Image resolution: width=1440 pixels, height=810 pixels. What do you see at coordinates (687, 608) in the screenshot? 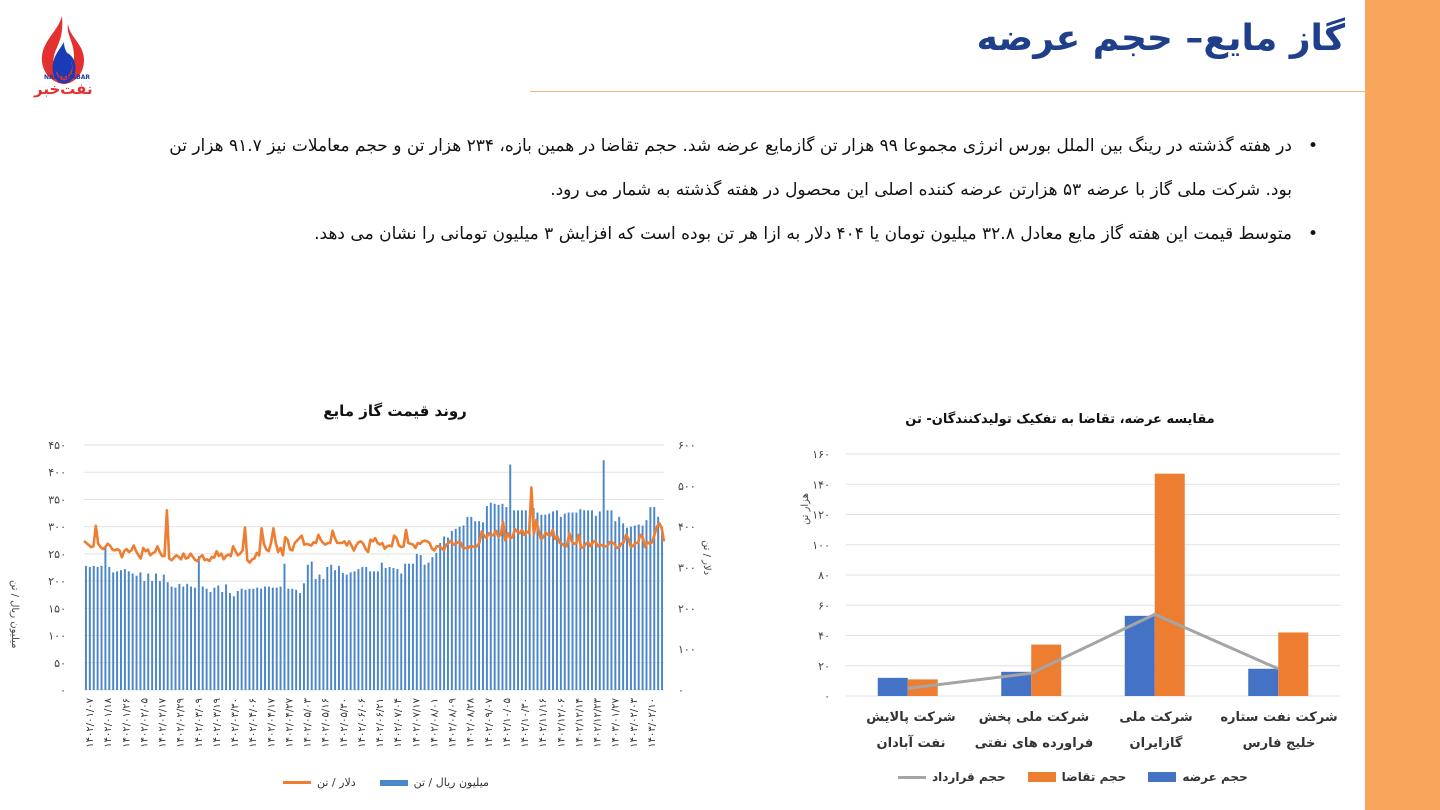
I see `y2-tick-label: ۲۰۰` at bounding box center [687, 608].